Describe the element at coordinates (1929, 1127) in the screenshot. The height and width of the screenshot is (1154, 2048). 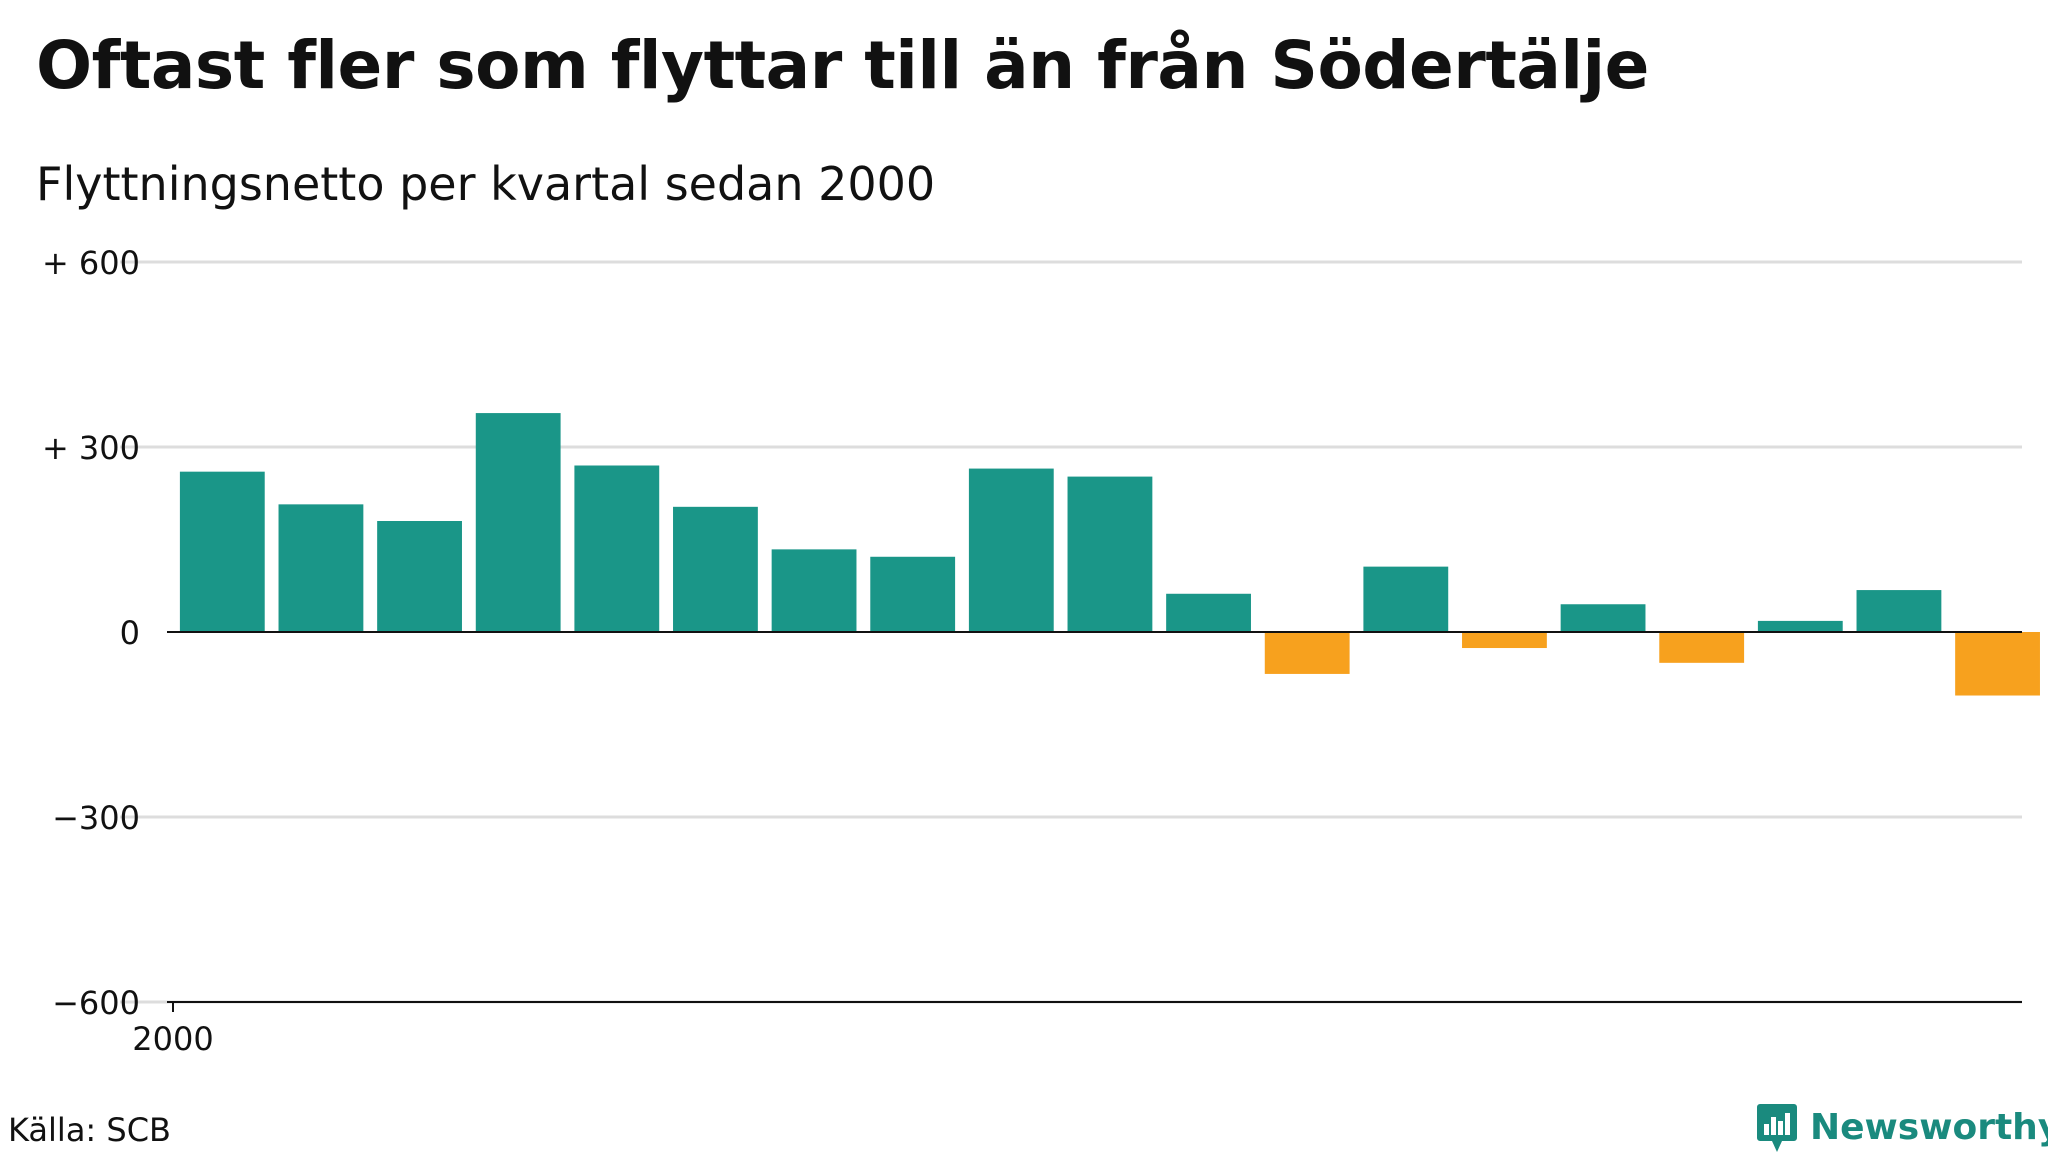
I see `brand-name: Newsworthy` at that location.